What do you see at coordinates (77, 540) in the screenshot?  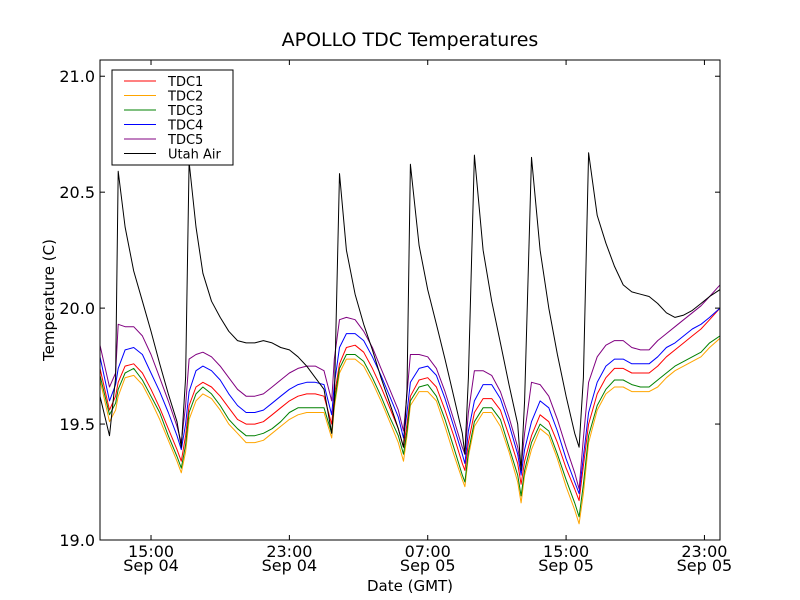 I see `y-tick-label: 19.0` at bounding box center [77, 540].